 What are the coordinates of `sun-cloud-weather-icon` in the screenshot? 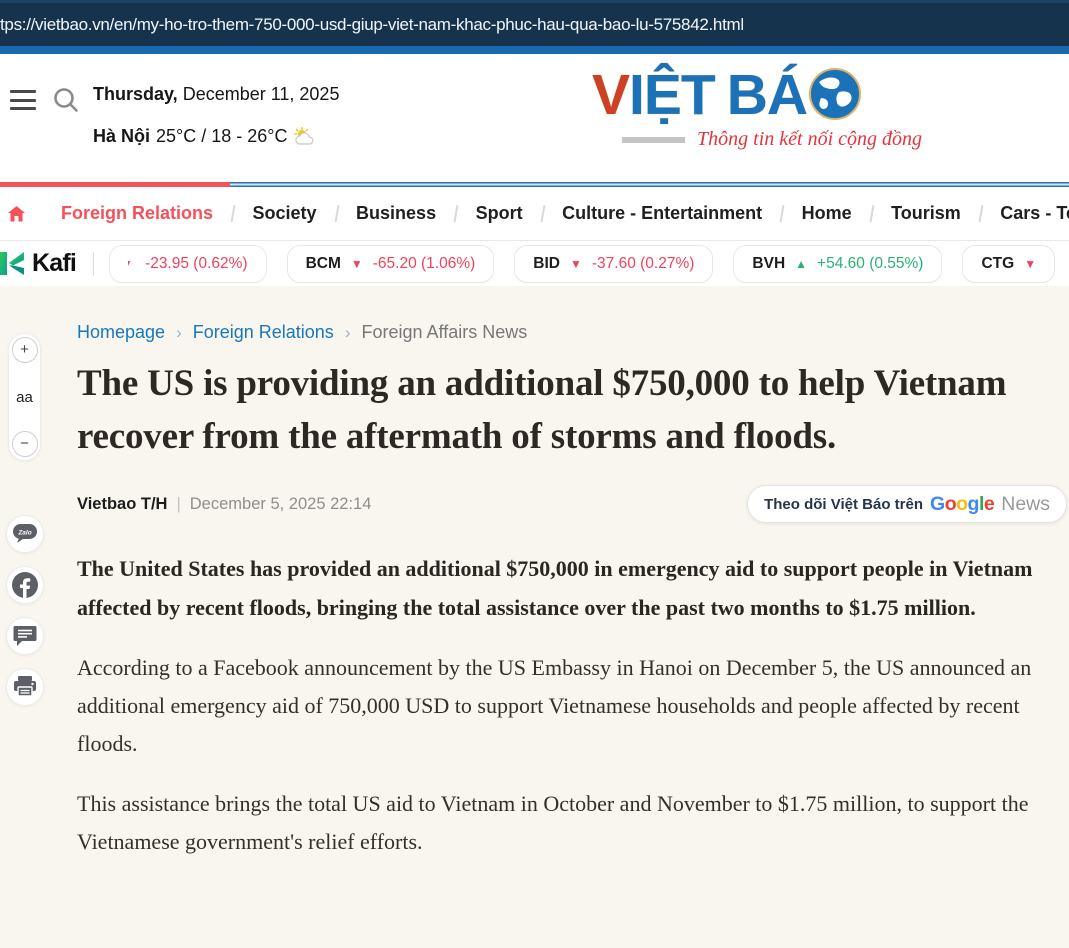 It's located at (304, 135).